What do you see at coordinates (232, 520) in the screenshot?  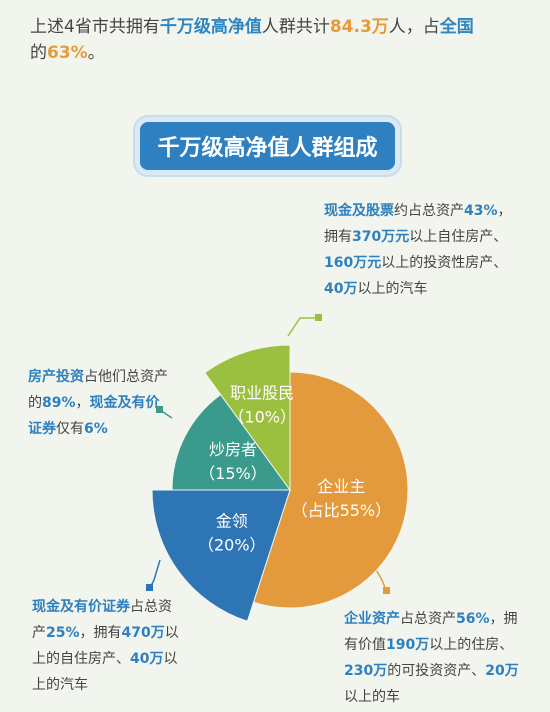 I see `slice-name-label: 金领` at bounding box center [232, 520].